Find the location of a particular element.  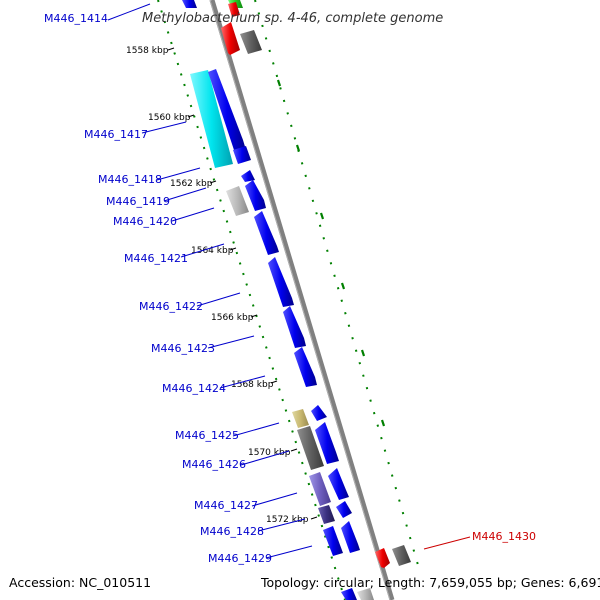

gene-M446_1428b is located at coordinates (344, 509).